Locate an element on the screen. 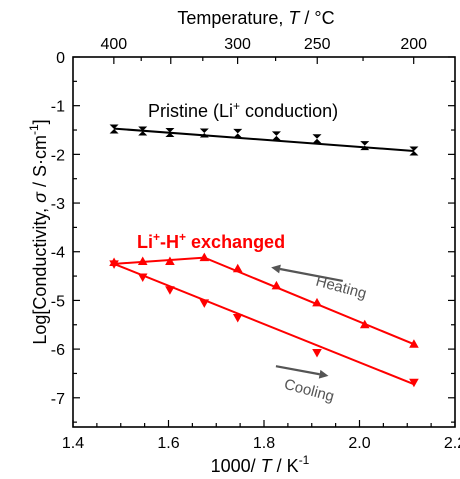 The width and height of the screenshot is (460, 479). heating-arrow-head is located at coordinates (276, 269).